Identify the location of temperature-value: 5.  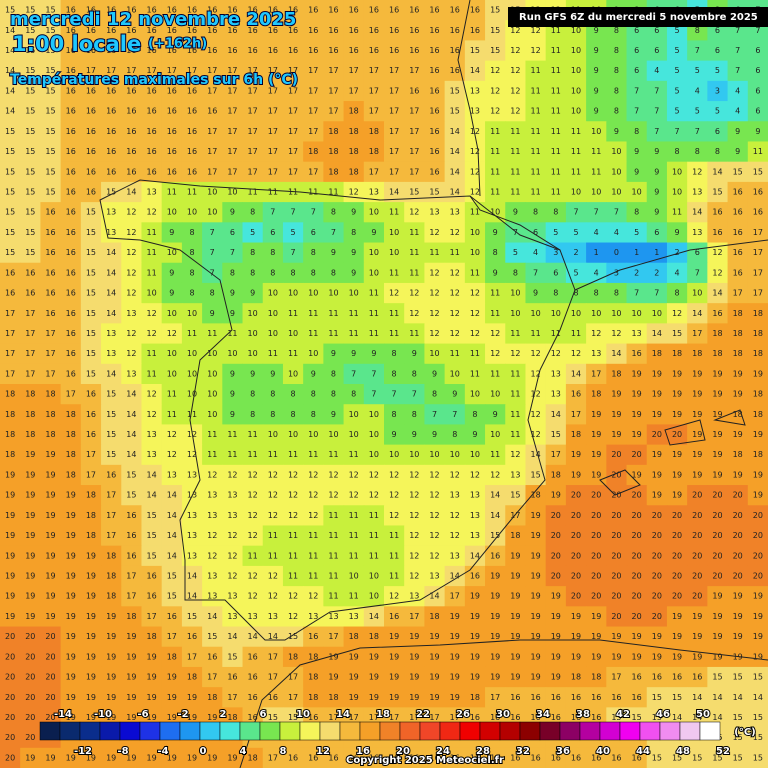
(636, 232).